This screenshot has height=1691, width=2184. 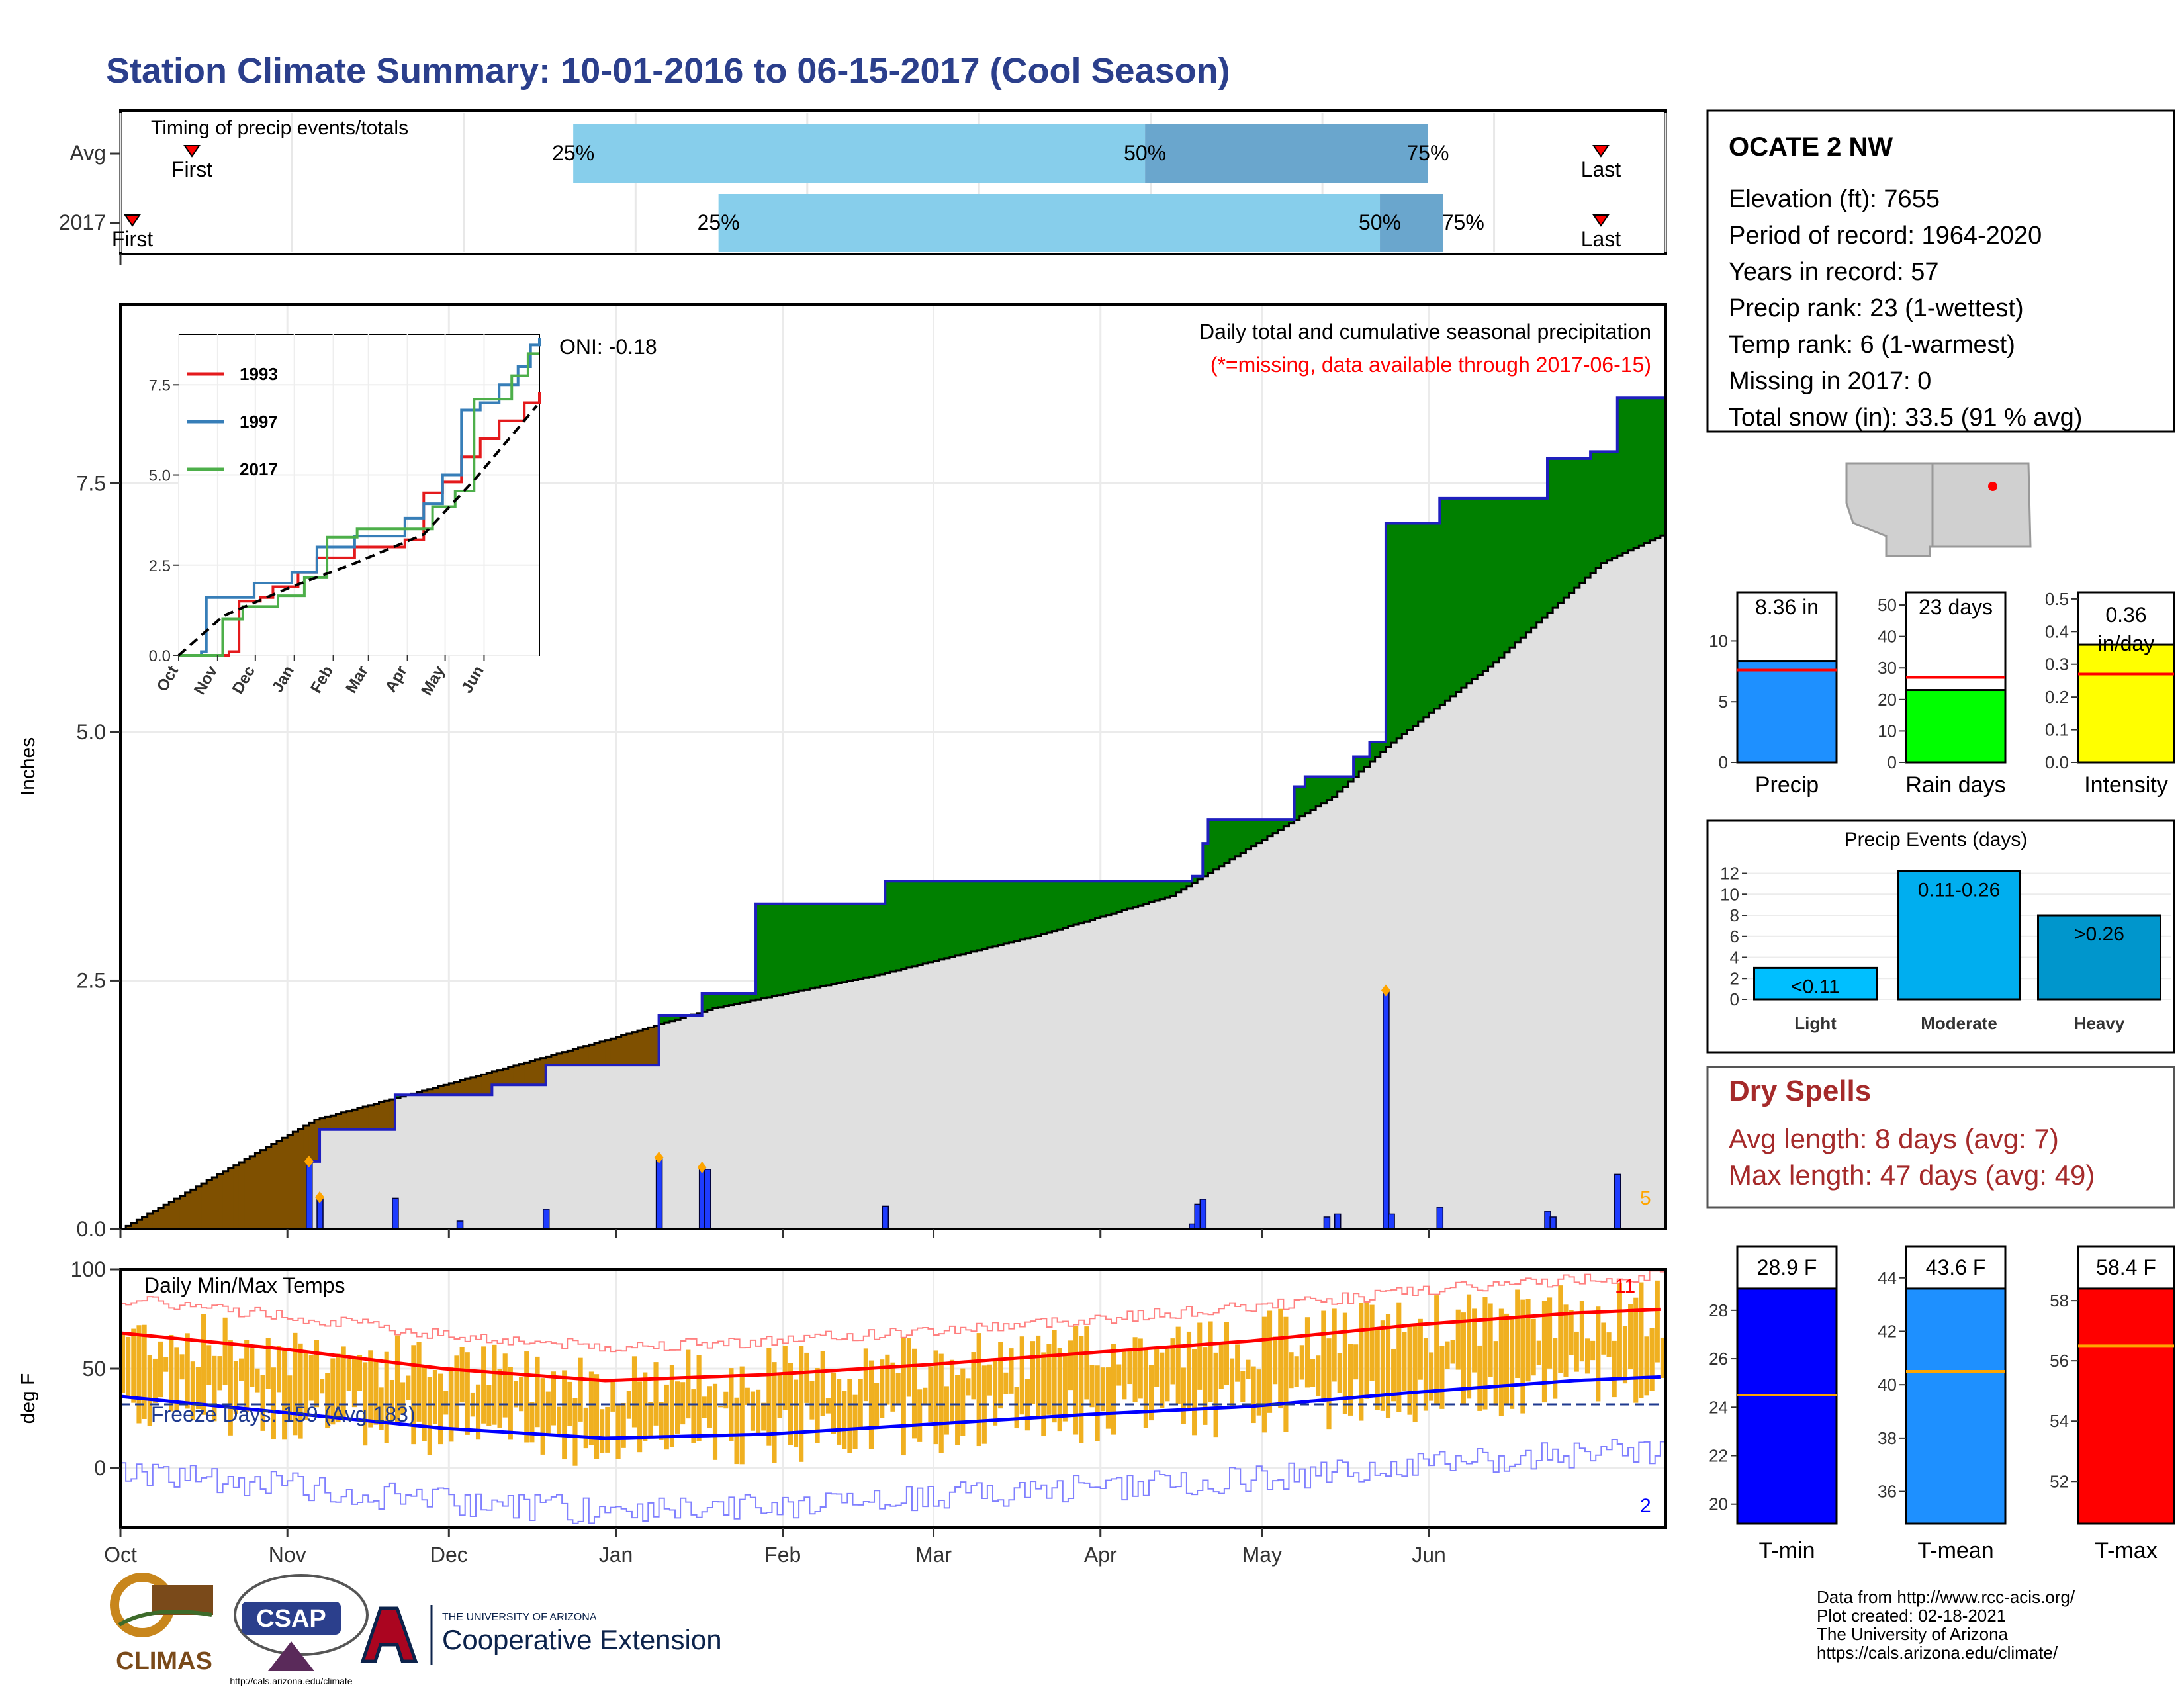 What do you see at coordinates (1718, 1504) in the screenshot?
I see `temp-summary-tick-label: 20` at bounding box center [1718, 1504].